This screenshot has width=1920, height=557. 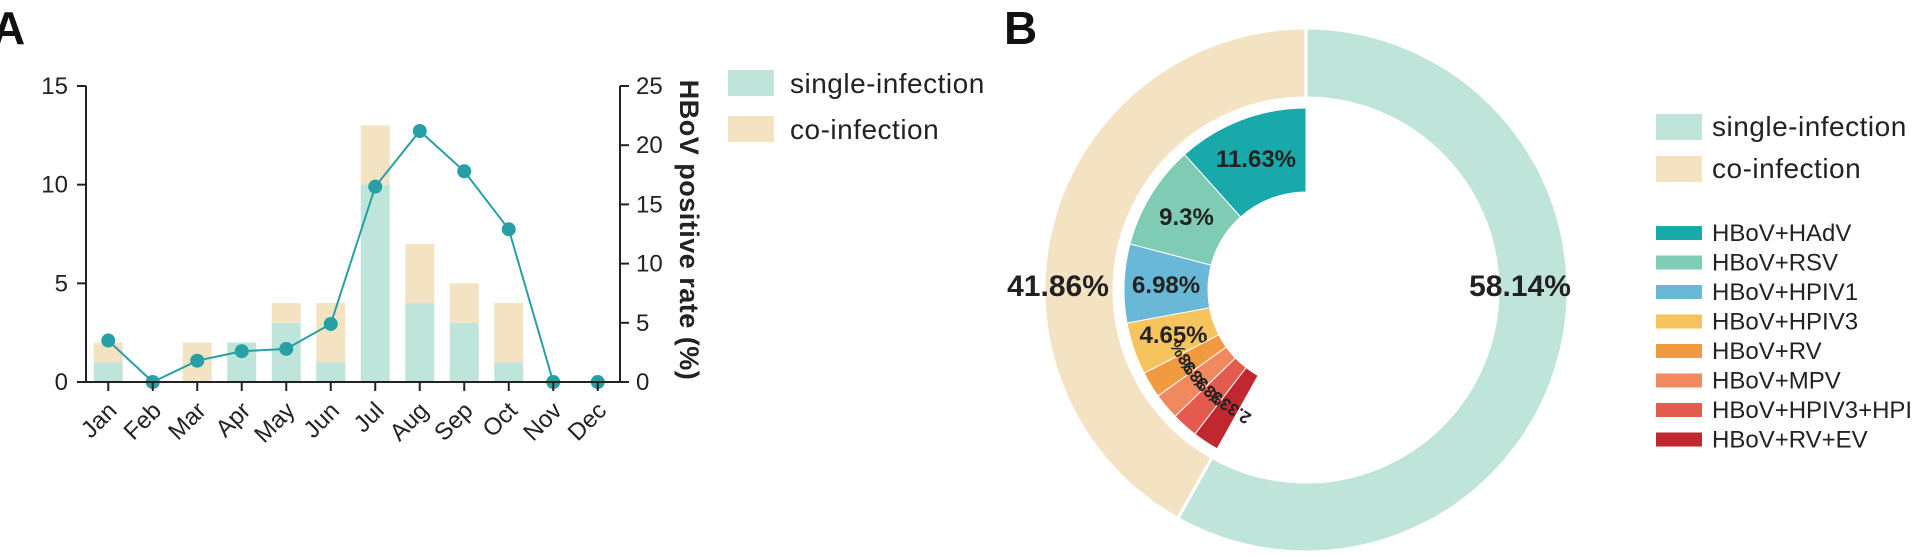 I want to click on legend-label-single-b: single-infection, so click(x=1809, y=126).